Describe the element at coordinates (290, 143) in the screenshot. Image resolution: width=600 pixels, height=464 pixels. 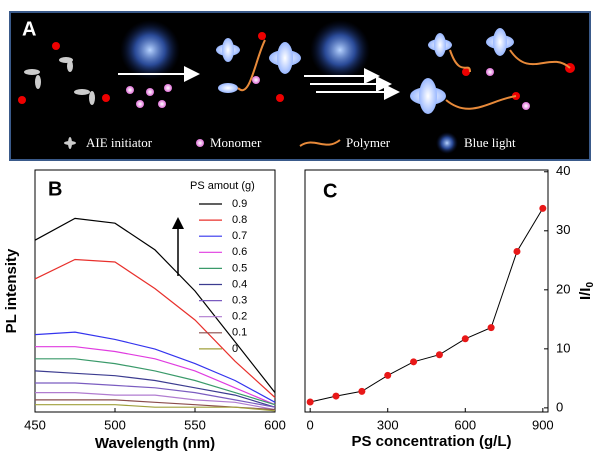
I see `schematic-legend: AIE initiator Monomer Polymer Blue light` at that location.